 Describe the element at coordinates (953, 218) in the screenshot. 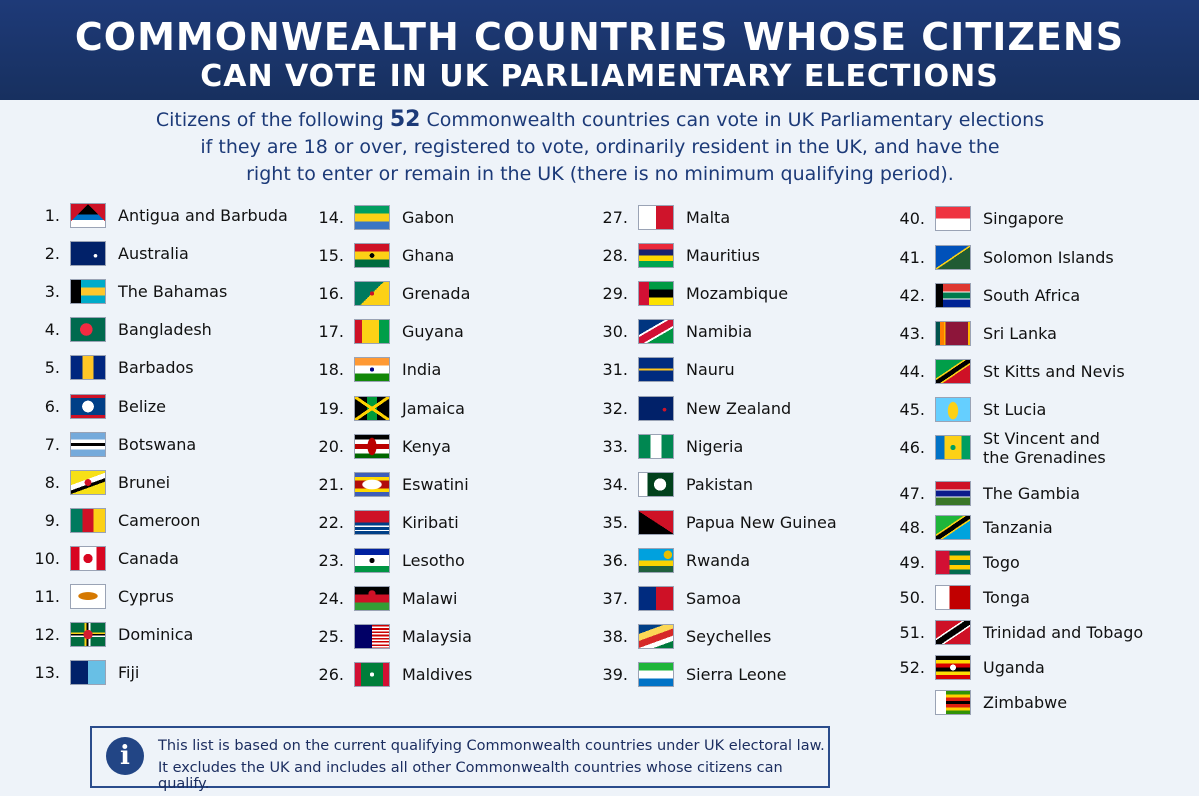

I see `singapore-flag` at that location.